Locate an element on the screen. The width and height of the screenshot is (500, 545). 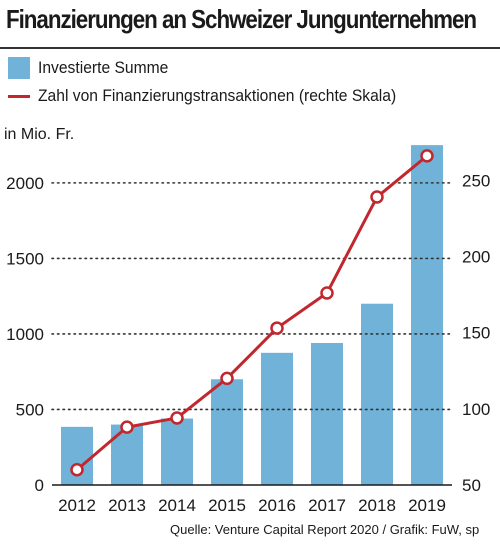
line-point-2012 is located at coordinates (77, 470).